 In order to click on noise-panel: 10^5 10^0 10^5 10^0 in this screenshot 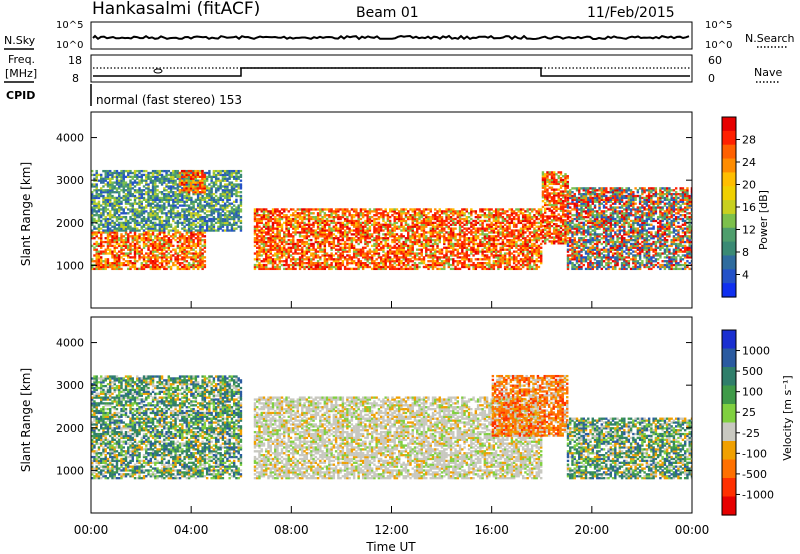, I will do `click(394, 35)`.